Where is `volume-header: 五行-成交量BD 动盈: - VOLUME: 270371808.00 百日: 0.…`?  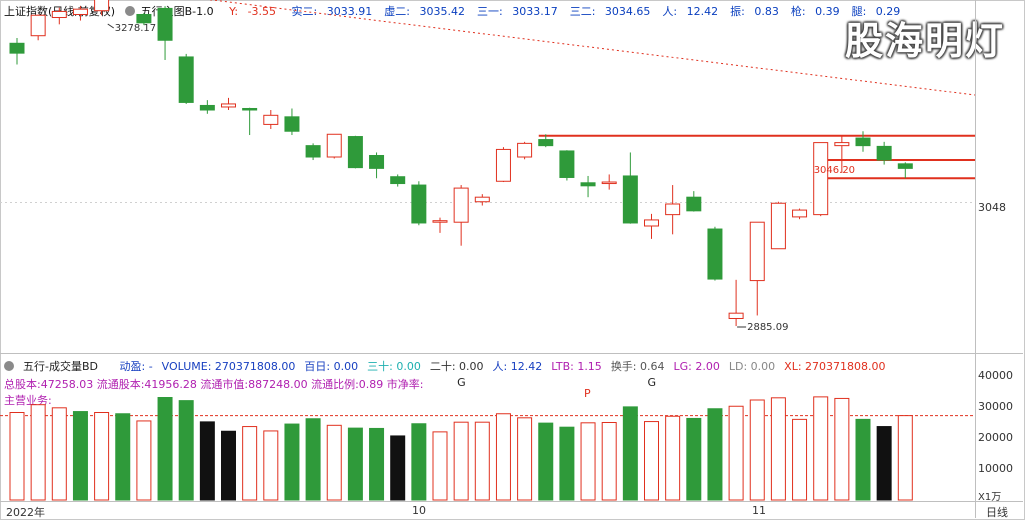
volume-header: 五行-成交量BD 动盈: - VOLUME: 270371808.00 百日: 0.… is located at coordinates (454, 366).